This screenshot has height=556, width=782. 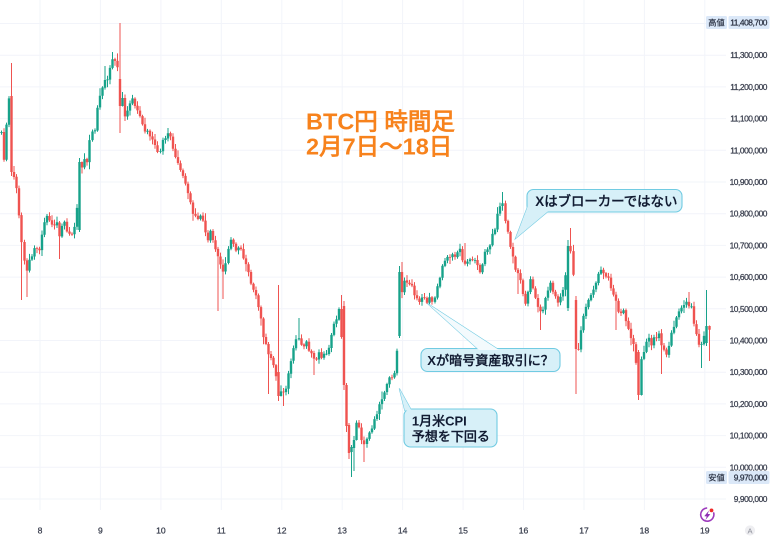 What do you see at coordinates (716, 478) in the screenshot?
I see `svg-text: 安値` at bounding box center [716, 478].